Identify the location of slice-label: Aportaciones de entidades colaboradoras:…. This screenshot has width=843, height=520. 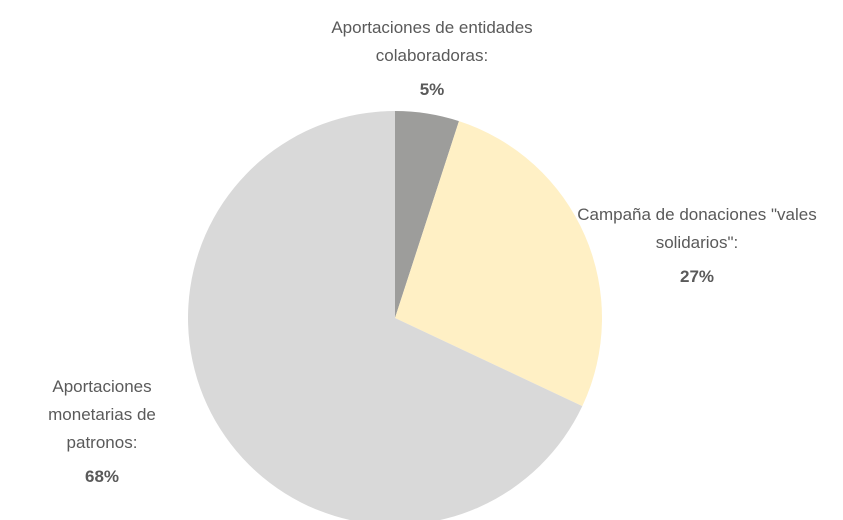
(432, 59).